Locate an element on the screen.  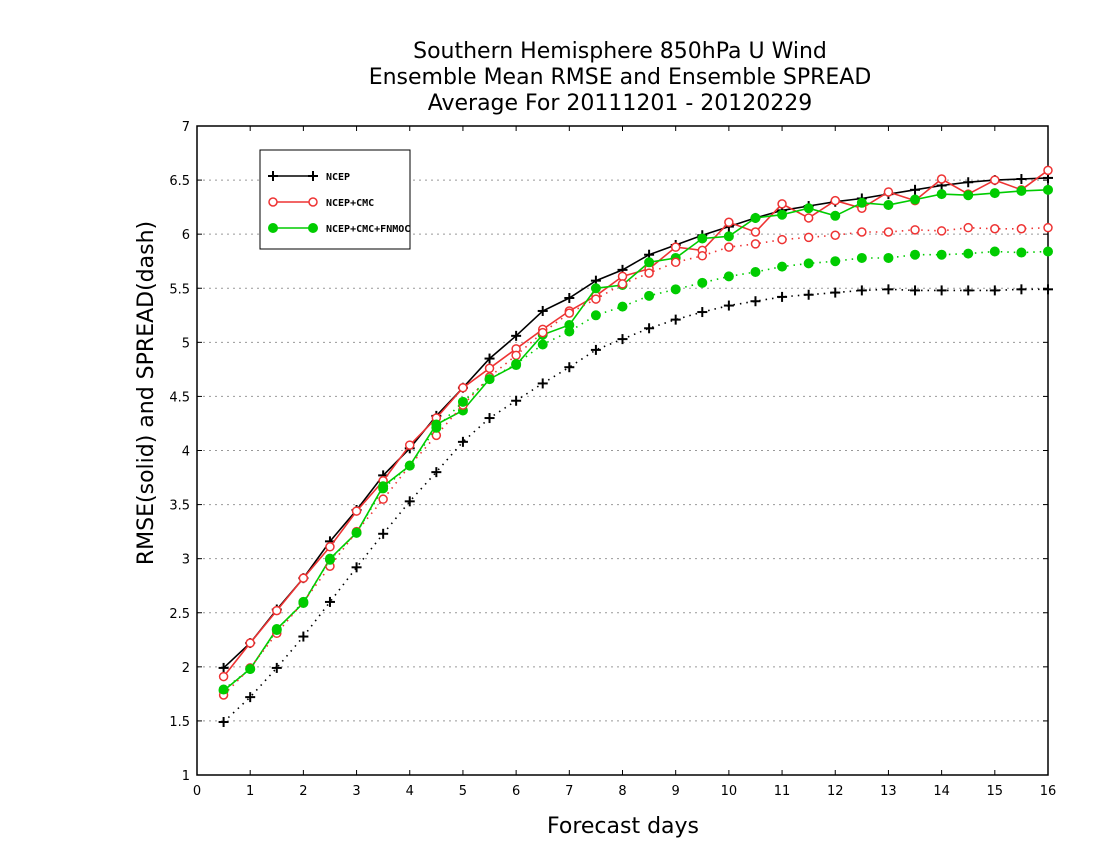
y-tick-label: 6 is located at coordinates (186, 235).